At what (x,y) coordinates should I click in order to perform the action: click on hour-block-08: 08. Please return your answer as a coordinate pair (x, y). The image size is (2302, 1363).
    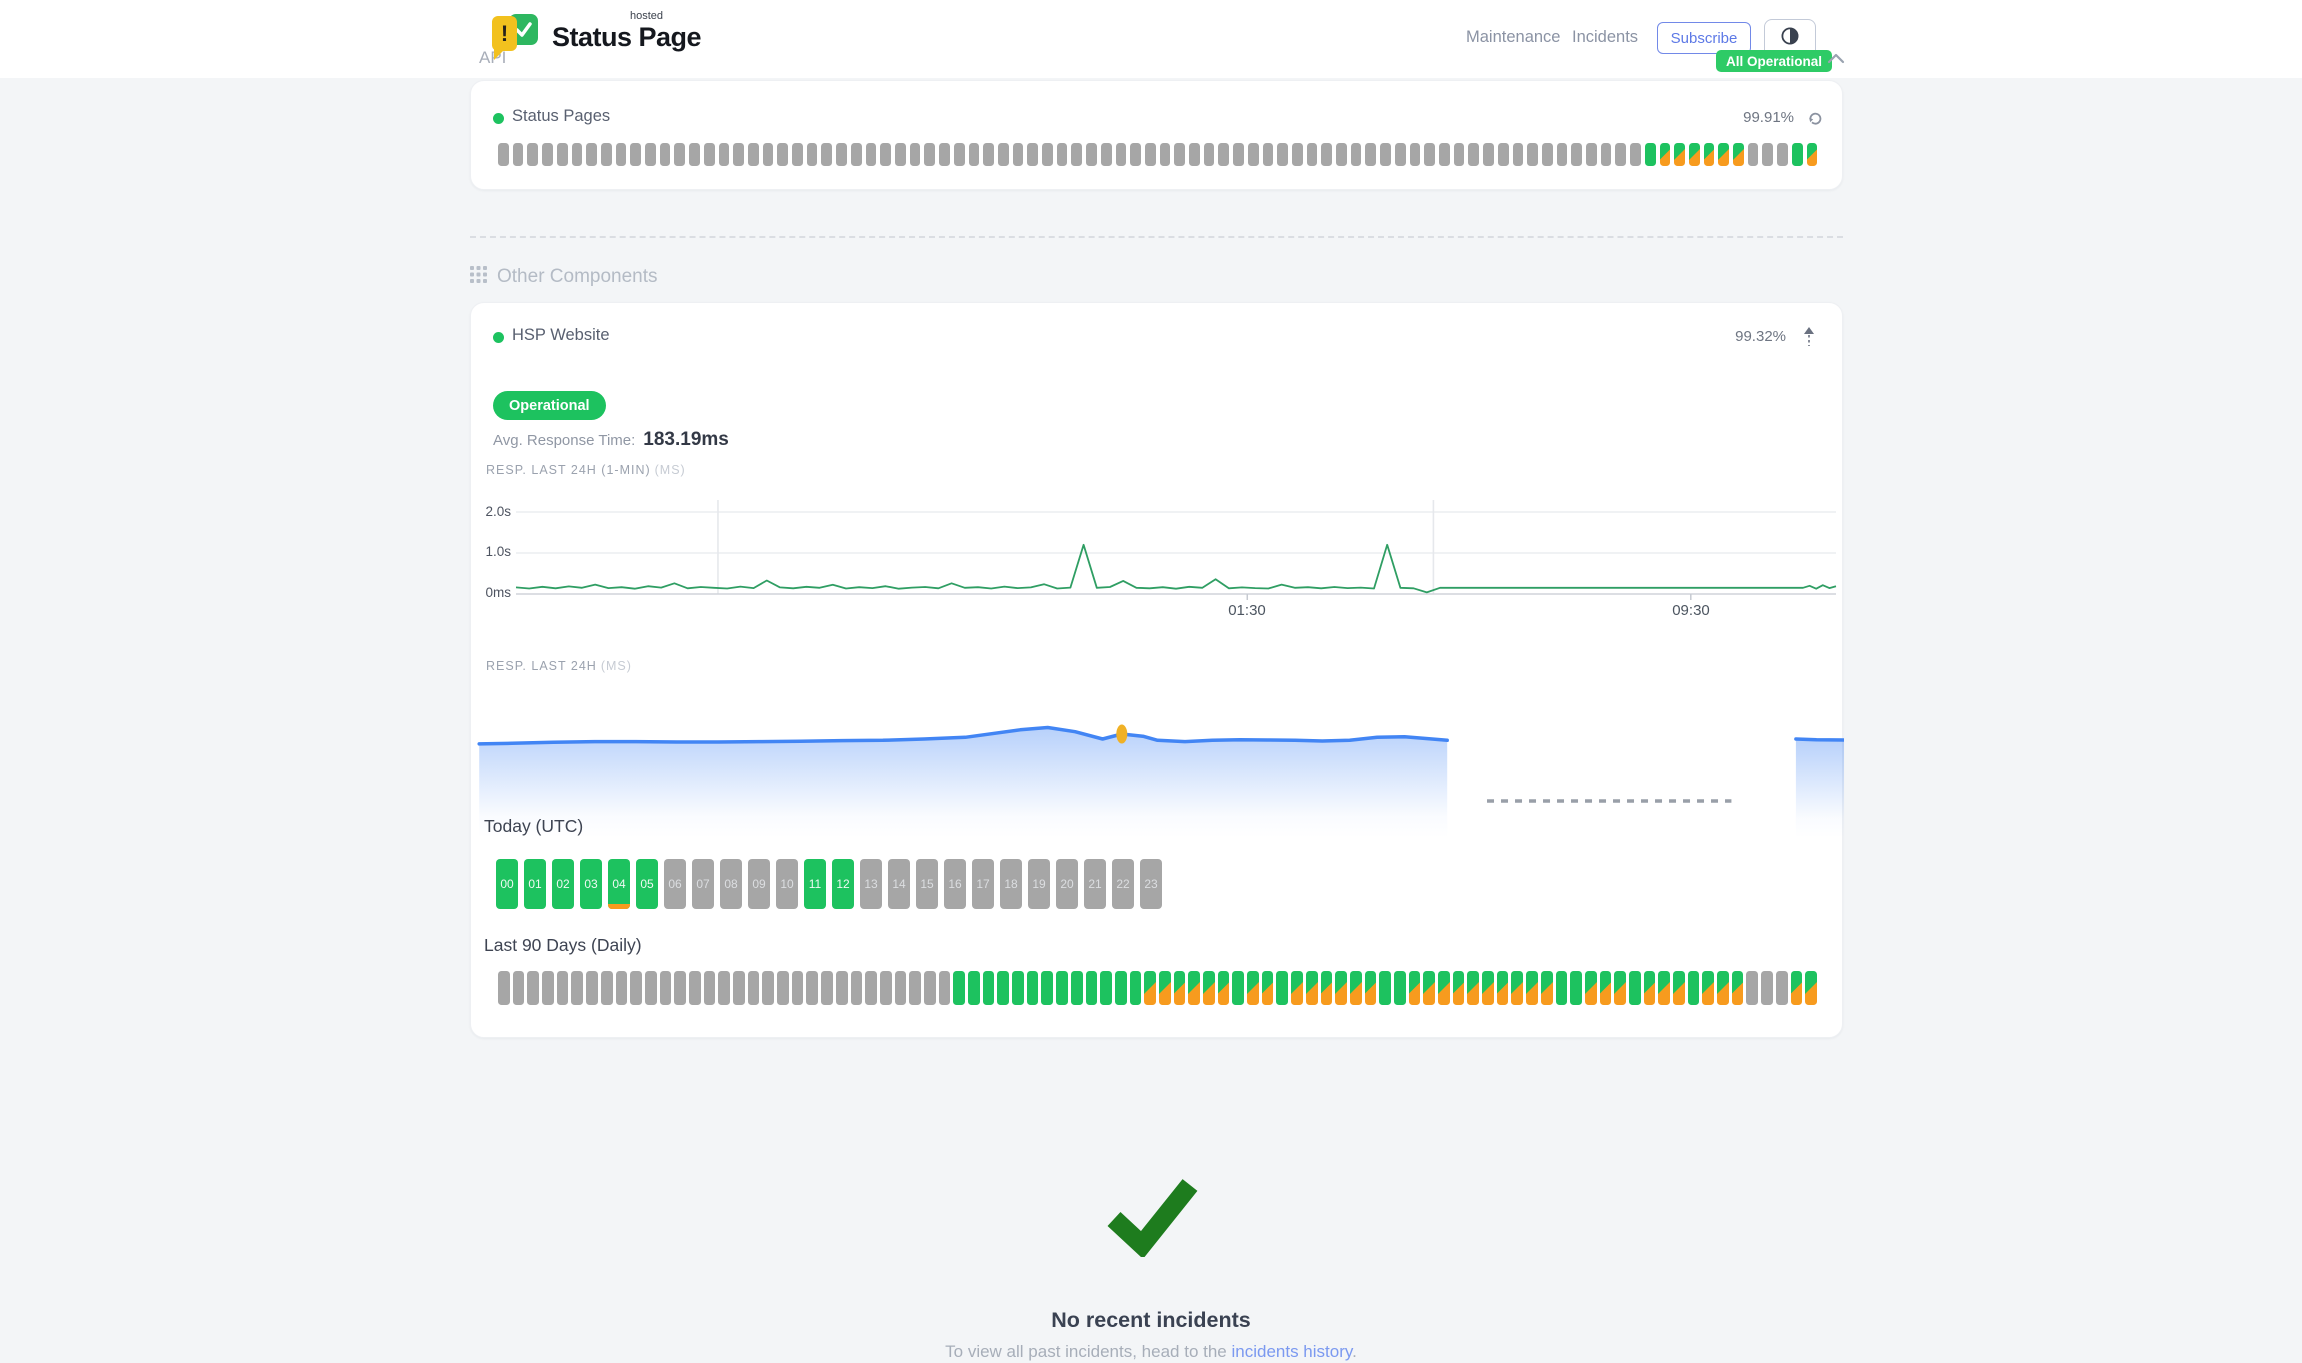
    Looking at the image, I should click on (731, 884).